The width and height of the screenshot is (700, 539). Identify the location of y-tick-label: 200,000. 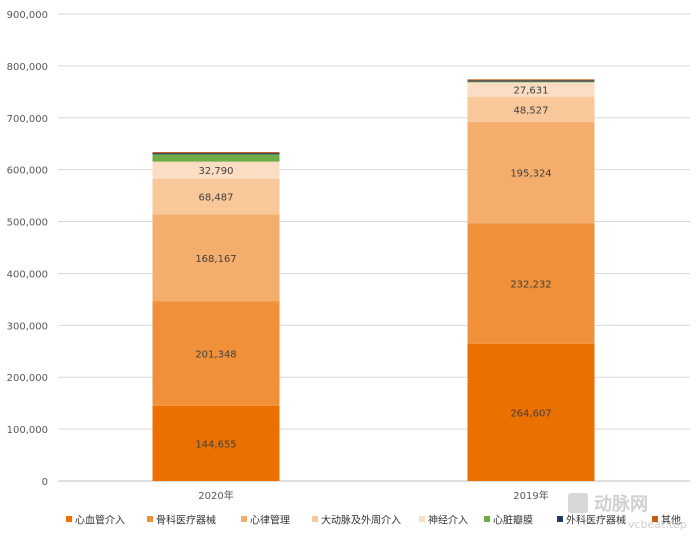
(27, 378).